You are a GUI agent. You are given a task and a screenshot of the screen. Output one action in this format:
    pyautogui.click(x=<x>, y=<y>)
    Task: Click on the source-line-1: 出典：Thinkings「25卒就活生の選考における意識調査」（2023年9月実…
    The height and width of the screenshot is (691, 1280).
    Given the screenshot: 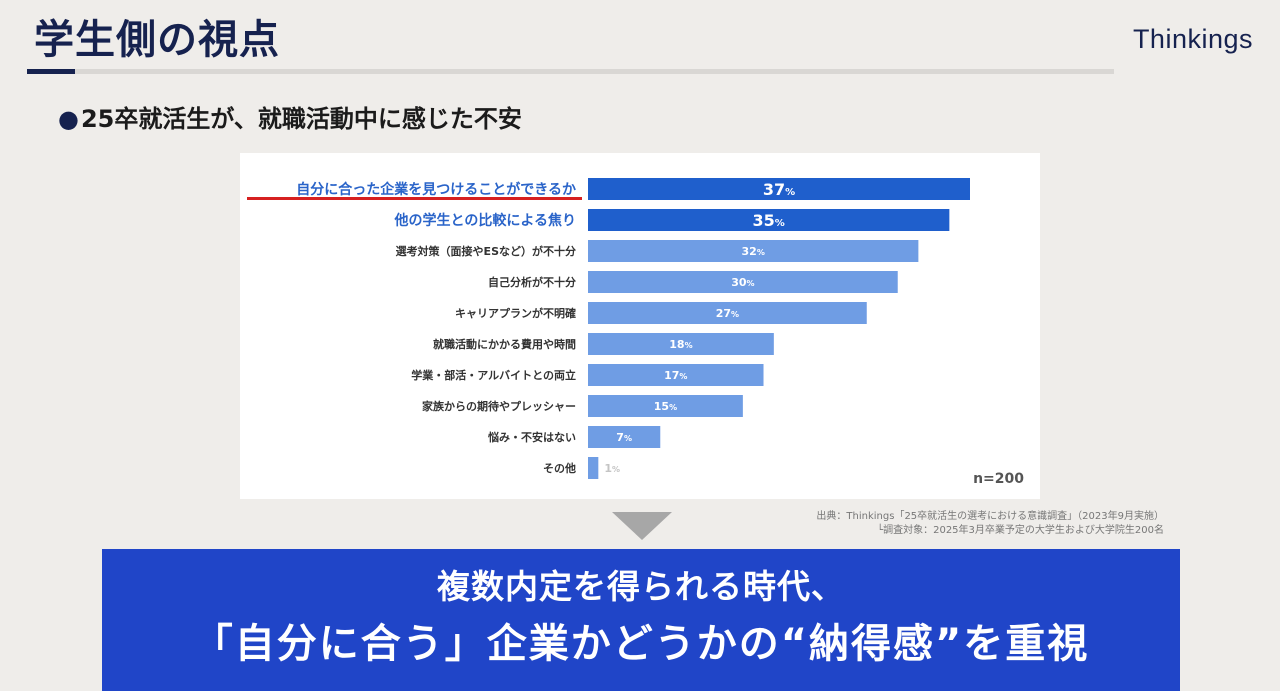 What is the action you would take?
    pyautogui.click(x=990, y=516)
    